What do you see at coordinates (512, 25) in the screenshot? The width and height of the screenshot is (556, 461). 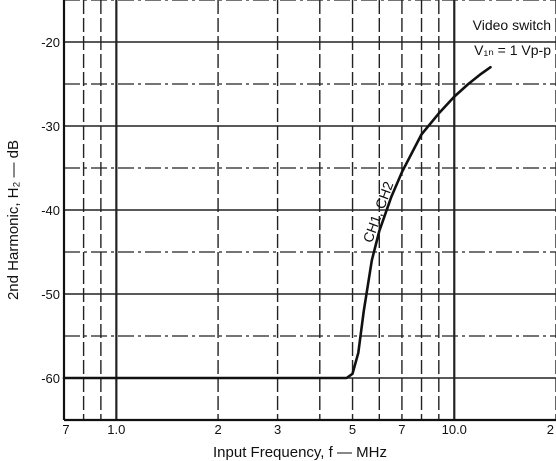 I see `annotation-video-switch: Video switch` at bounding box center [512, 25].